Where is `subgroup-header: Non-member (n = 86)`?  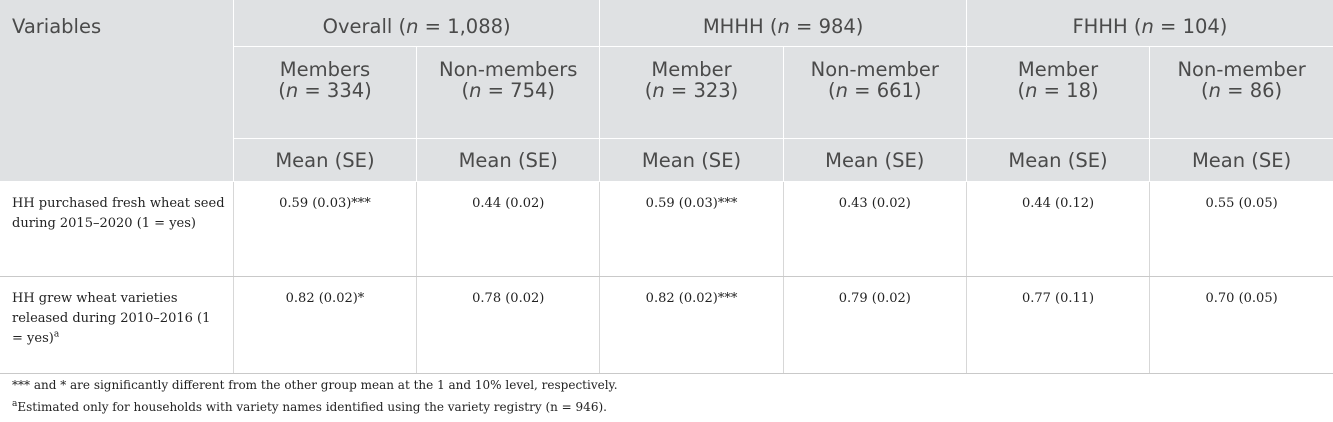
subgroup-header: Non-member (n = 86) is located at coordinates (1241, 92).